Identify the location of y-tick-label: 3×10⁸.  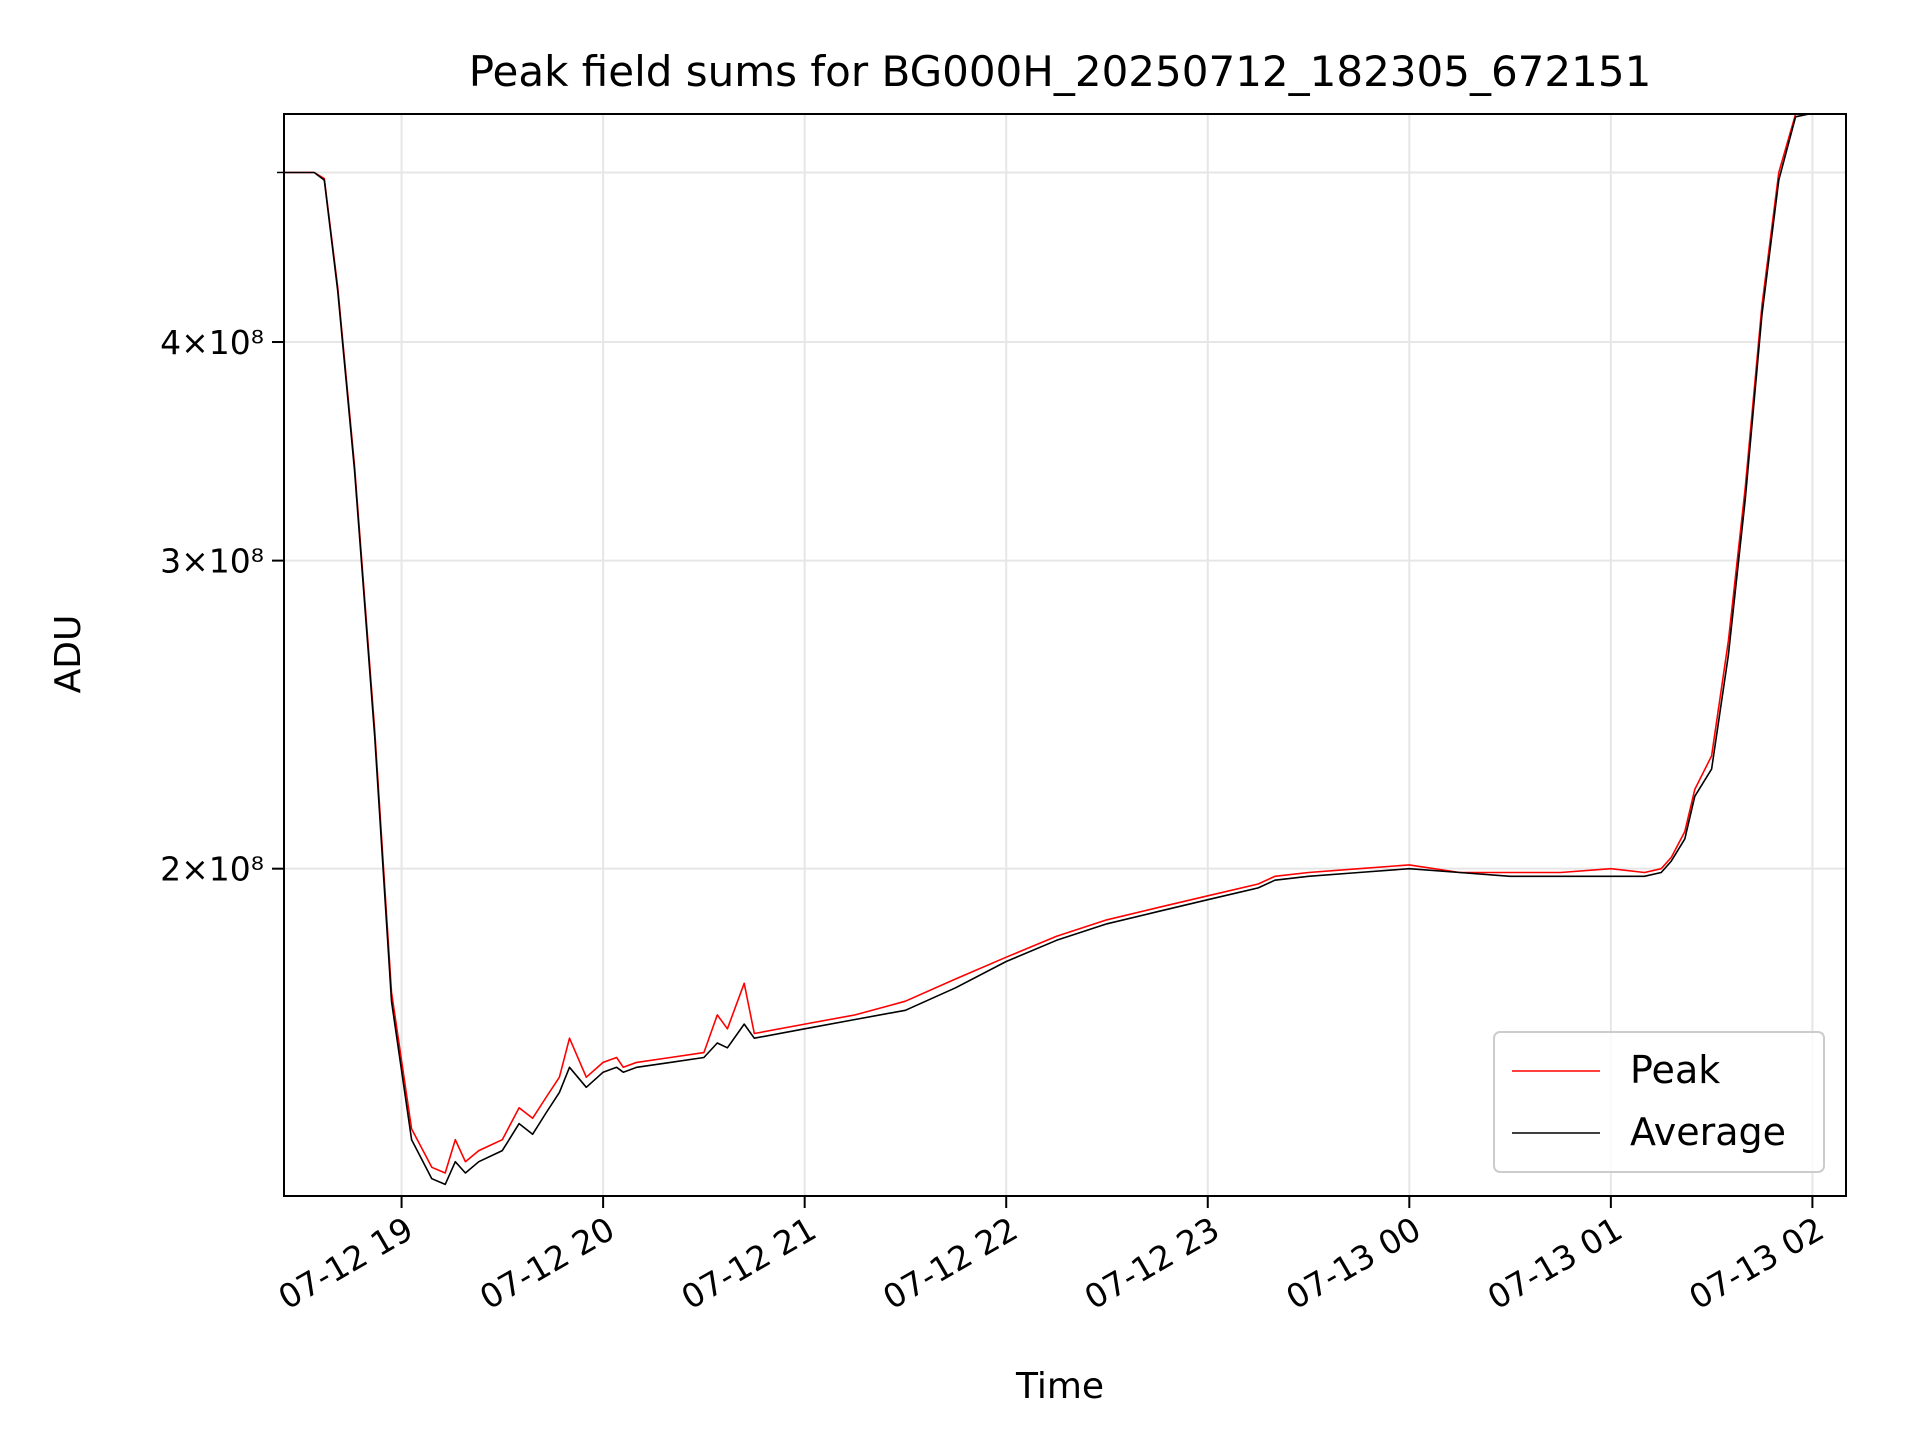
(212, 561).